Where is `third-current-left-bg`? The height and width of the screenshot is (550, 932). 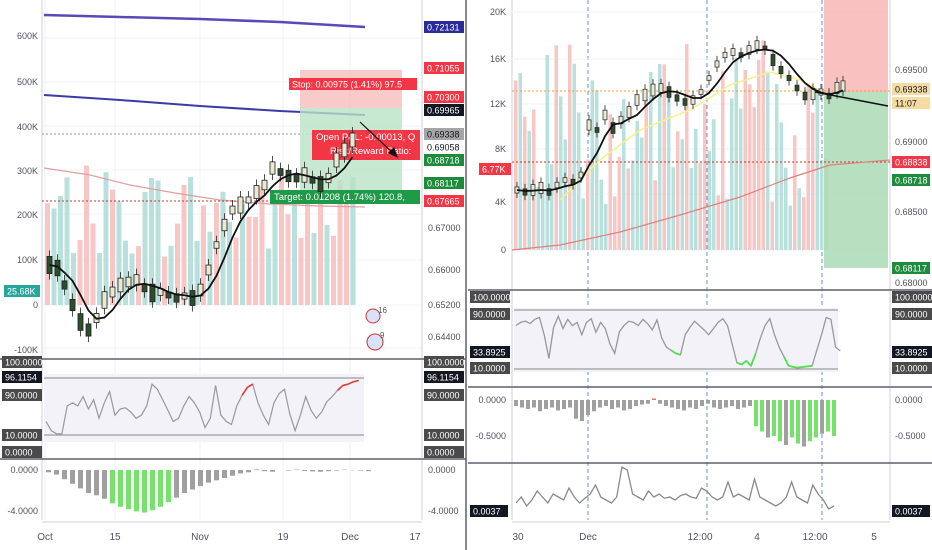
third-current-left-bg is located at coordinates (489, 511).